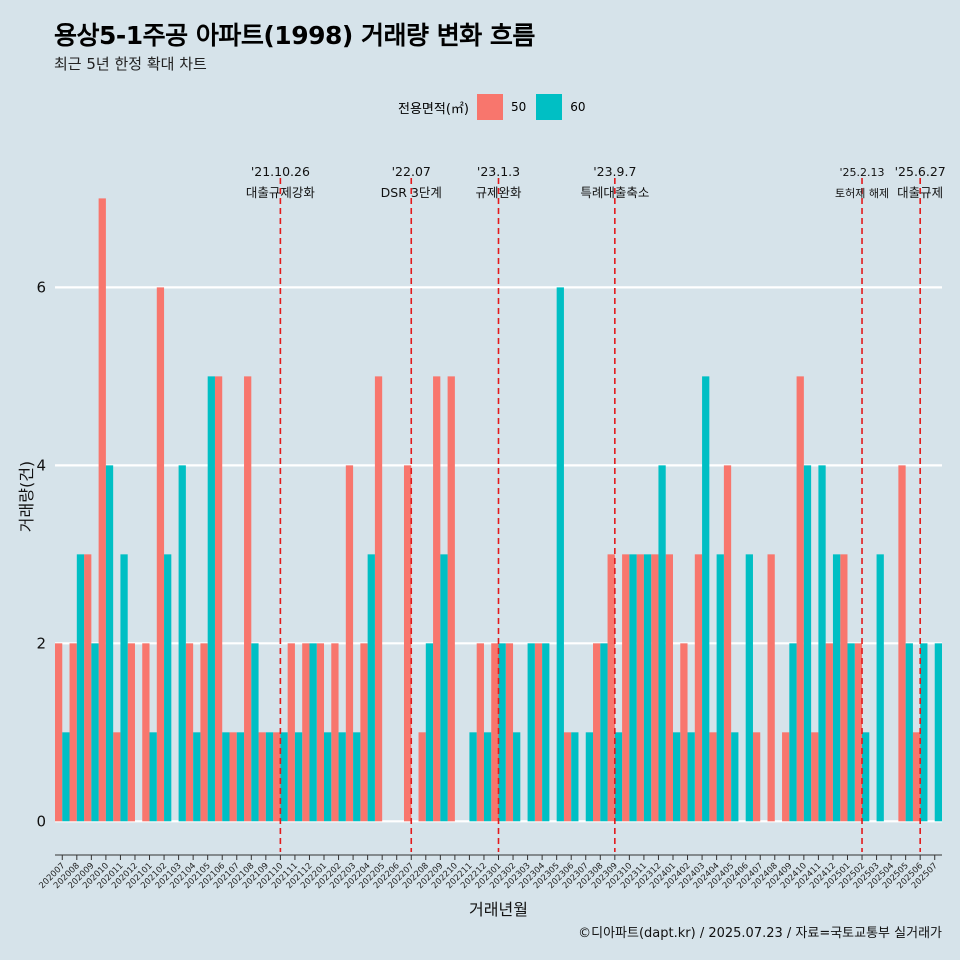 The height and width of the screenshot is (960, 960). What do you see at coordinates (411, 192) in the screenshot?
I see `event-label-1: DSR 3단계` at bounding box center [411, 192].